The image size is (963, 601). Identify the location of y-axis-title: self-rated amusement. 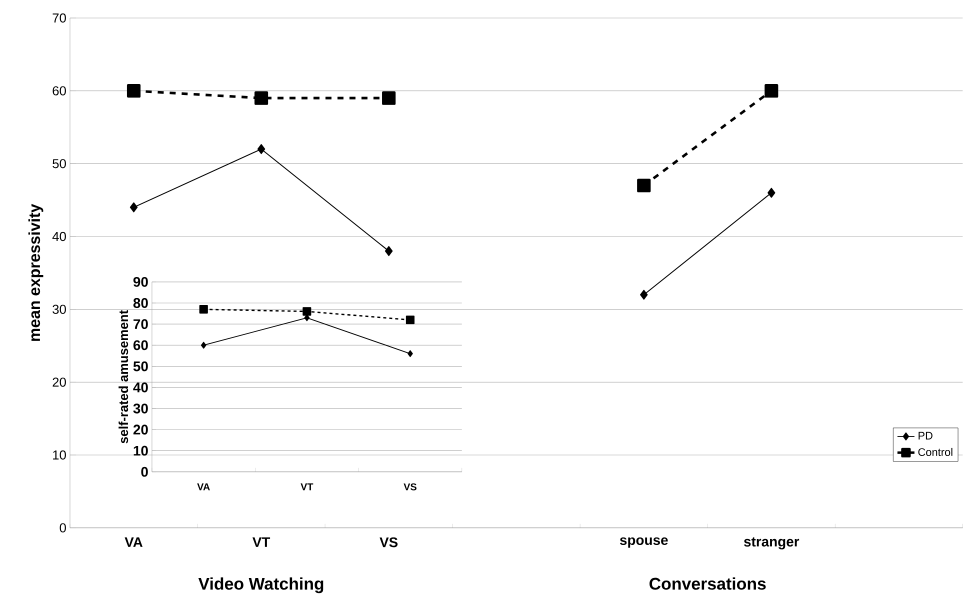
(123, 377).